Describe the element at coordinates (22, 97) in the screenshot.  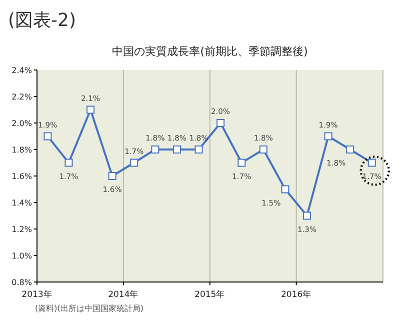
I see `y-tick-label: 2.2%` at that location.